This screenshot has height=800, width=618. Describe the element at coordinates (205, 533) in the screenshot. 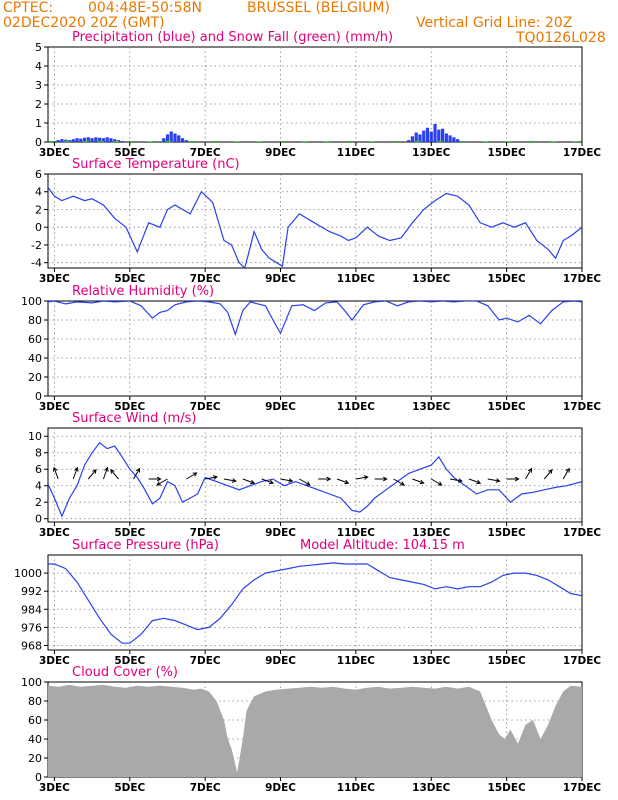

I see `x-tick-label: 7DEC` at that location.